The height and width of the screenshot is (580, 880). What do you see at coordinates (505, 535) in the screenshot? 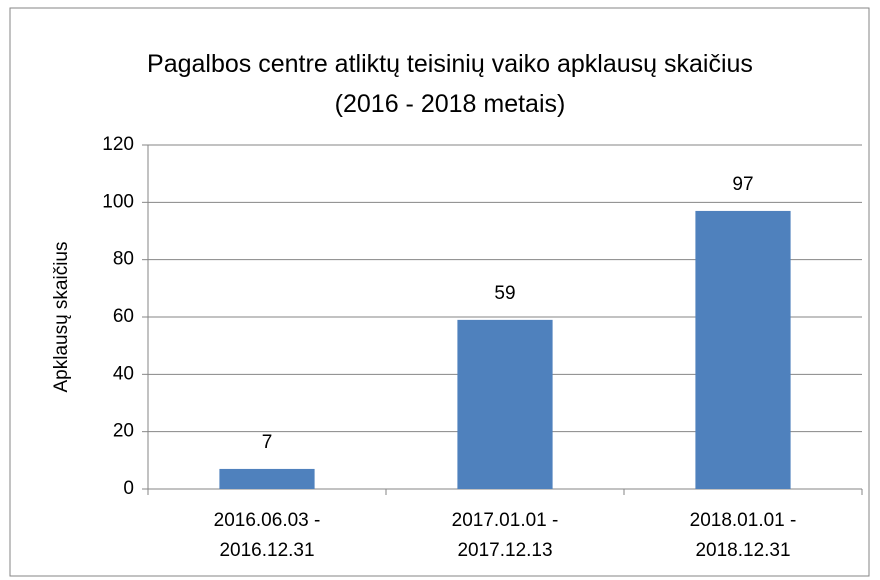
I see `x-tick-label: 2017.01.01 - 2017.12.13` at bounding box center [505, 535].